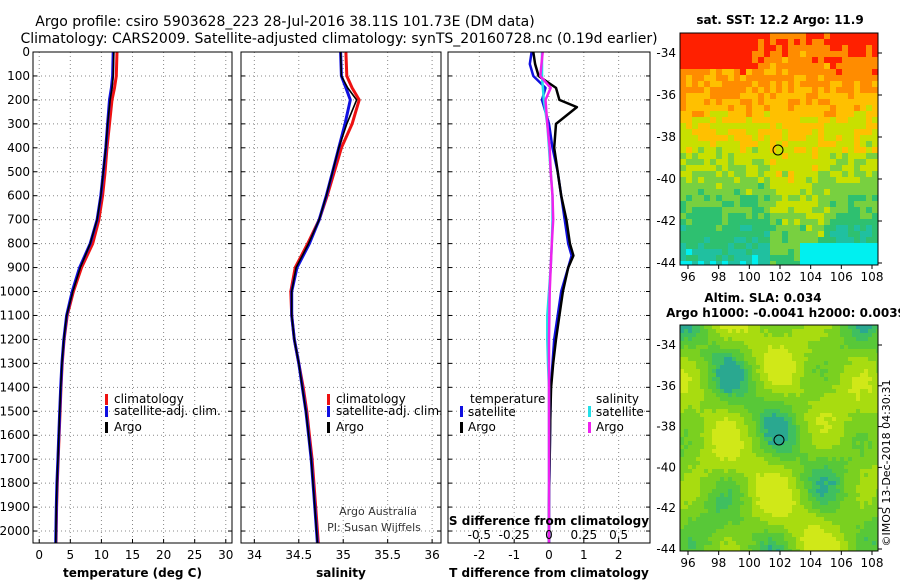  Describe the element at coordinates (18, 172) in the screenshot. I see `depth-tick-label: 500` at that location.